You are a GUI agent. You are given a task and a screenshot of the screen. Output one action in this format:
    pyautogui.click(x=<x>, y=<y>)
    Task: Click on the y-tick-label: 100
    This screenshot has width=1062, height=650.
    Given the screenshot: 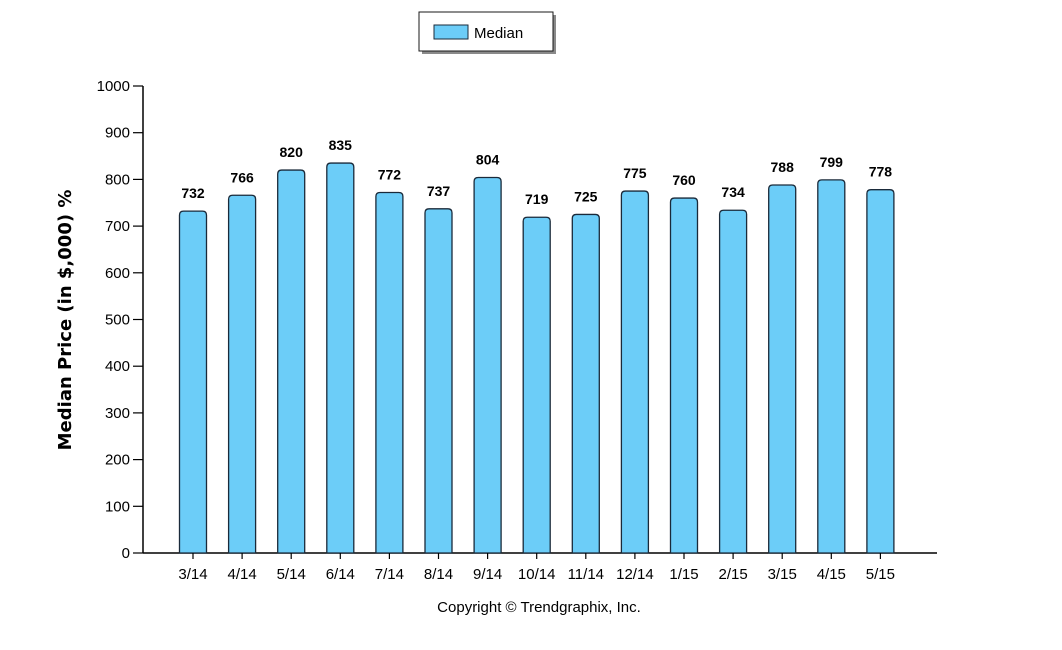 What is the action you would take?
    pyautogui.click(x=117, y=506)
    